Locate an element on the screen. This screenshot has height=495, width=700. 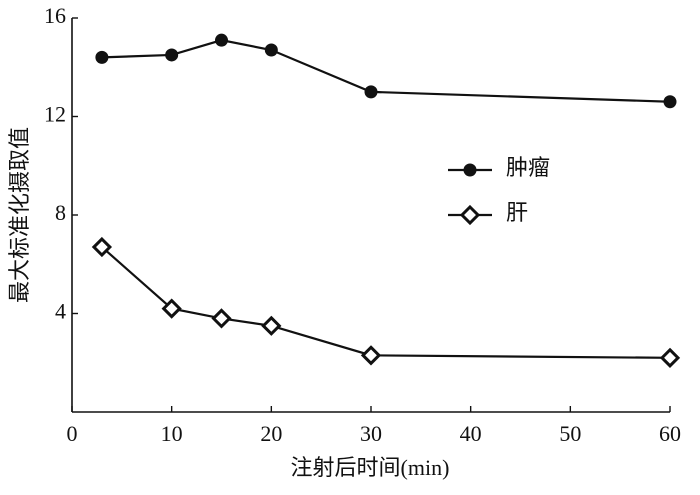
legend-label: 肝 is located at coordinates (517, 212).